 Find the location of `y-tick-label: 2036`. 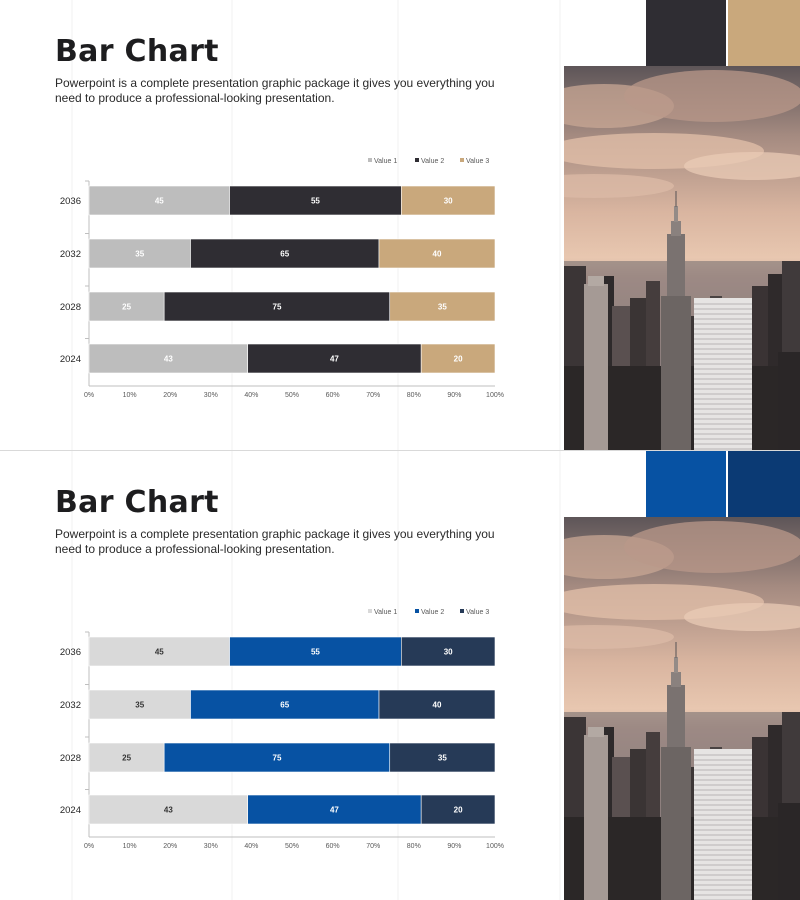

y-tick-label: 2036 is located at coordinates (70, 201).